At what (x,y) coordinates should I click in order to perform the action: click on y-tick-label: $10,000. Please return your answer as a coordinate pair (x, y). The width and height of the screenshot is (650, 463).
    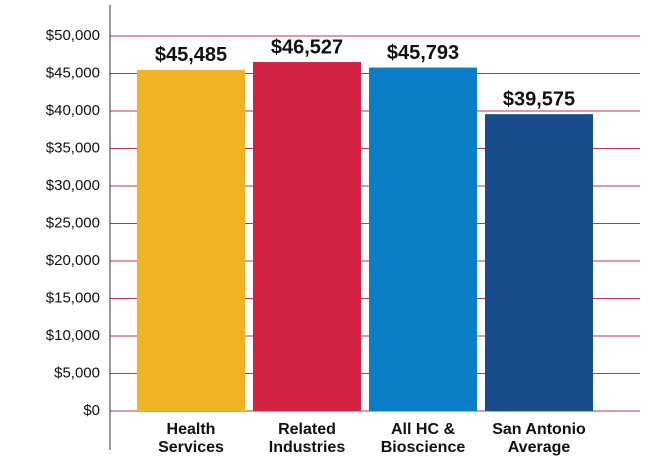
    Looking at the image, I should click on (73, 335).